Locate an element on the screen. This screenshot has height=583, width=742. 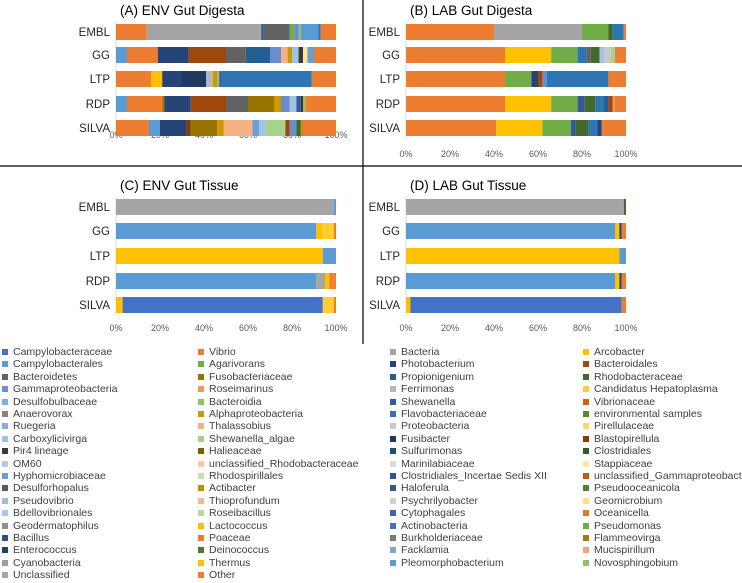
legend-label: Pseudovibrio is located at coordinates (43, 500).